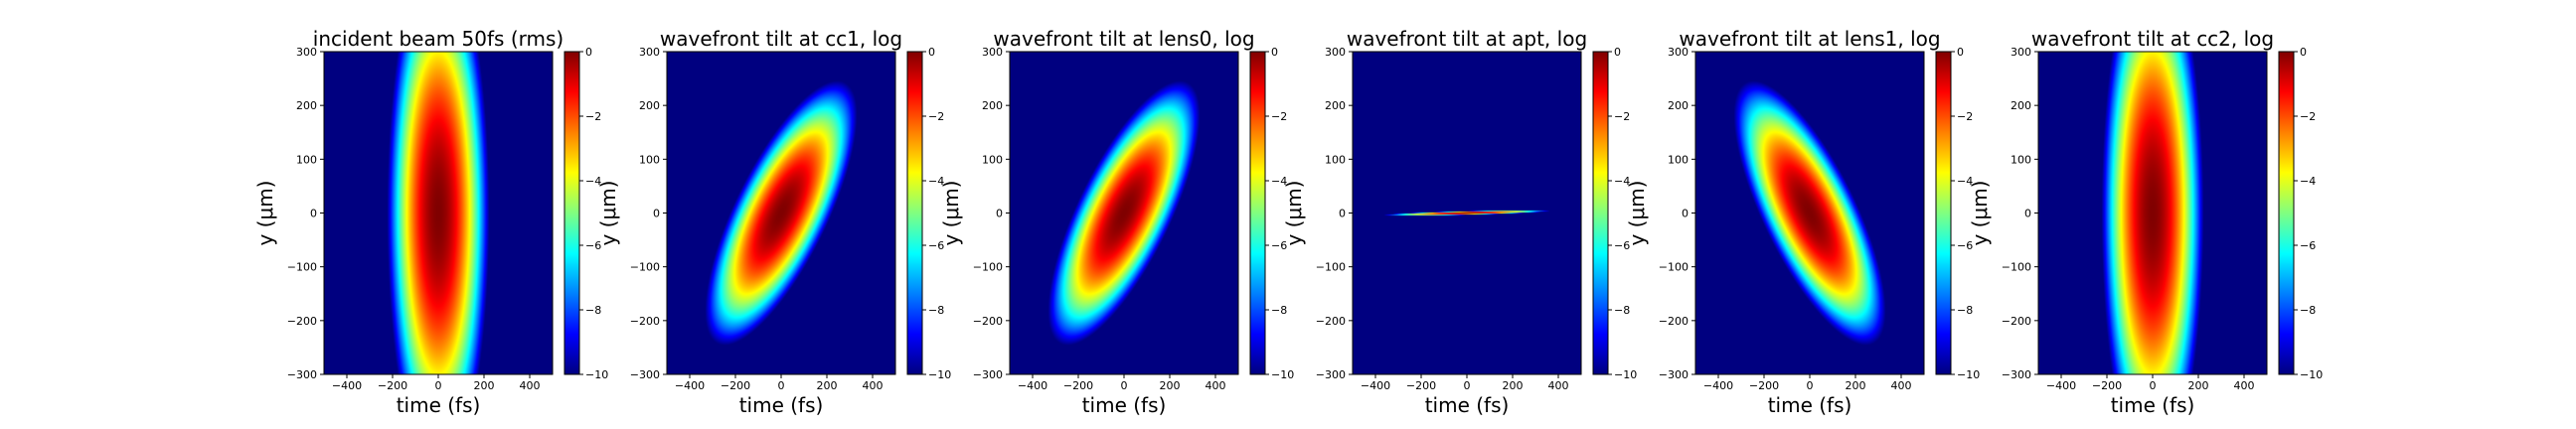 This screenshot has width=2576, height=429. Describe the element at coordinates (1467, 39) in the screenshot. I see `plot-title: wavefront tilt at apt, log` at that location.